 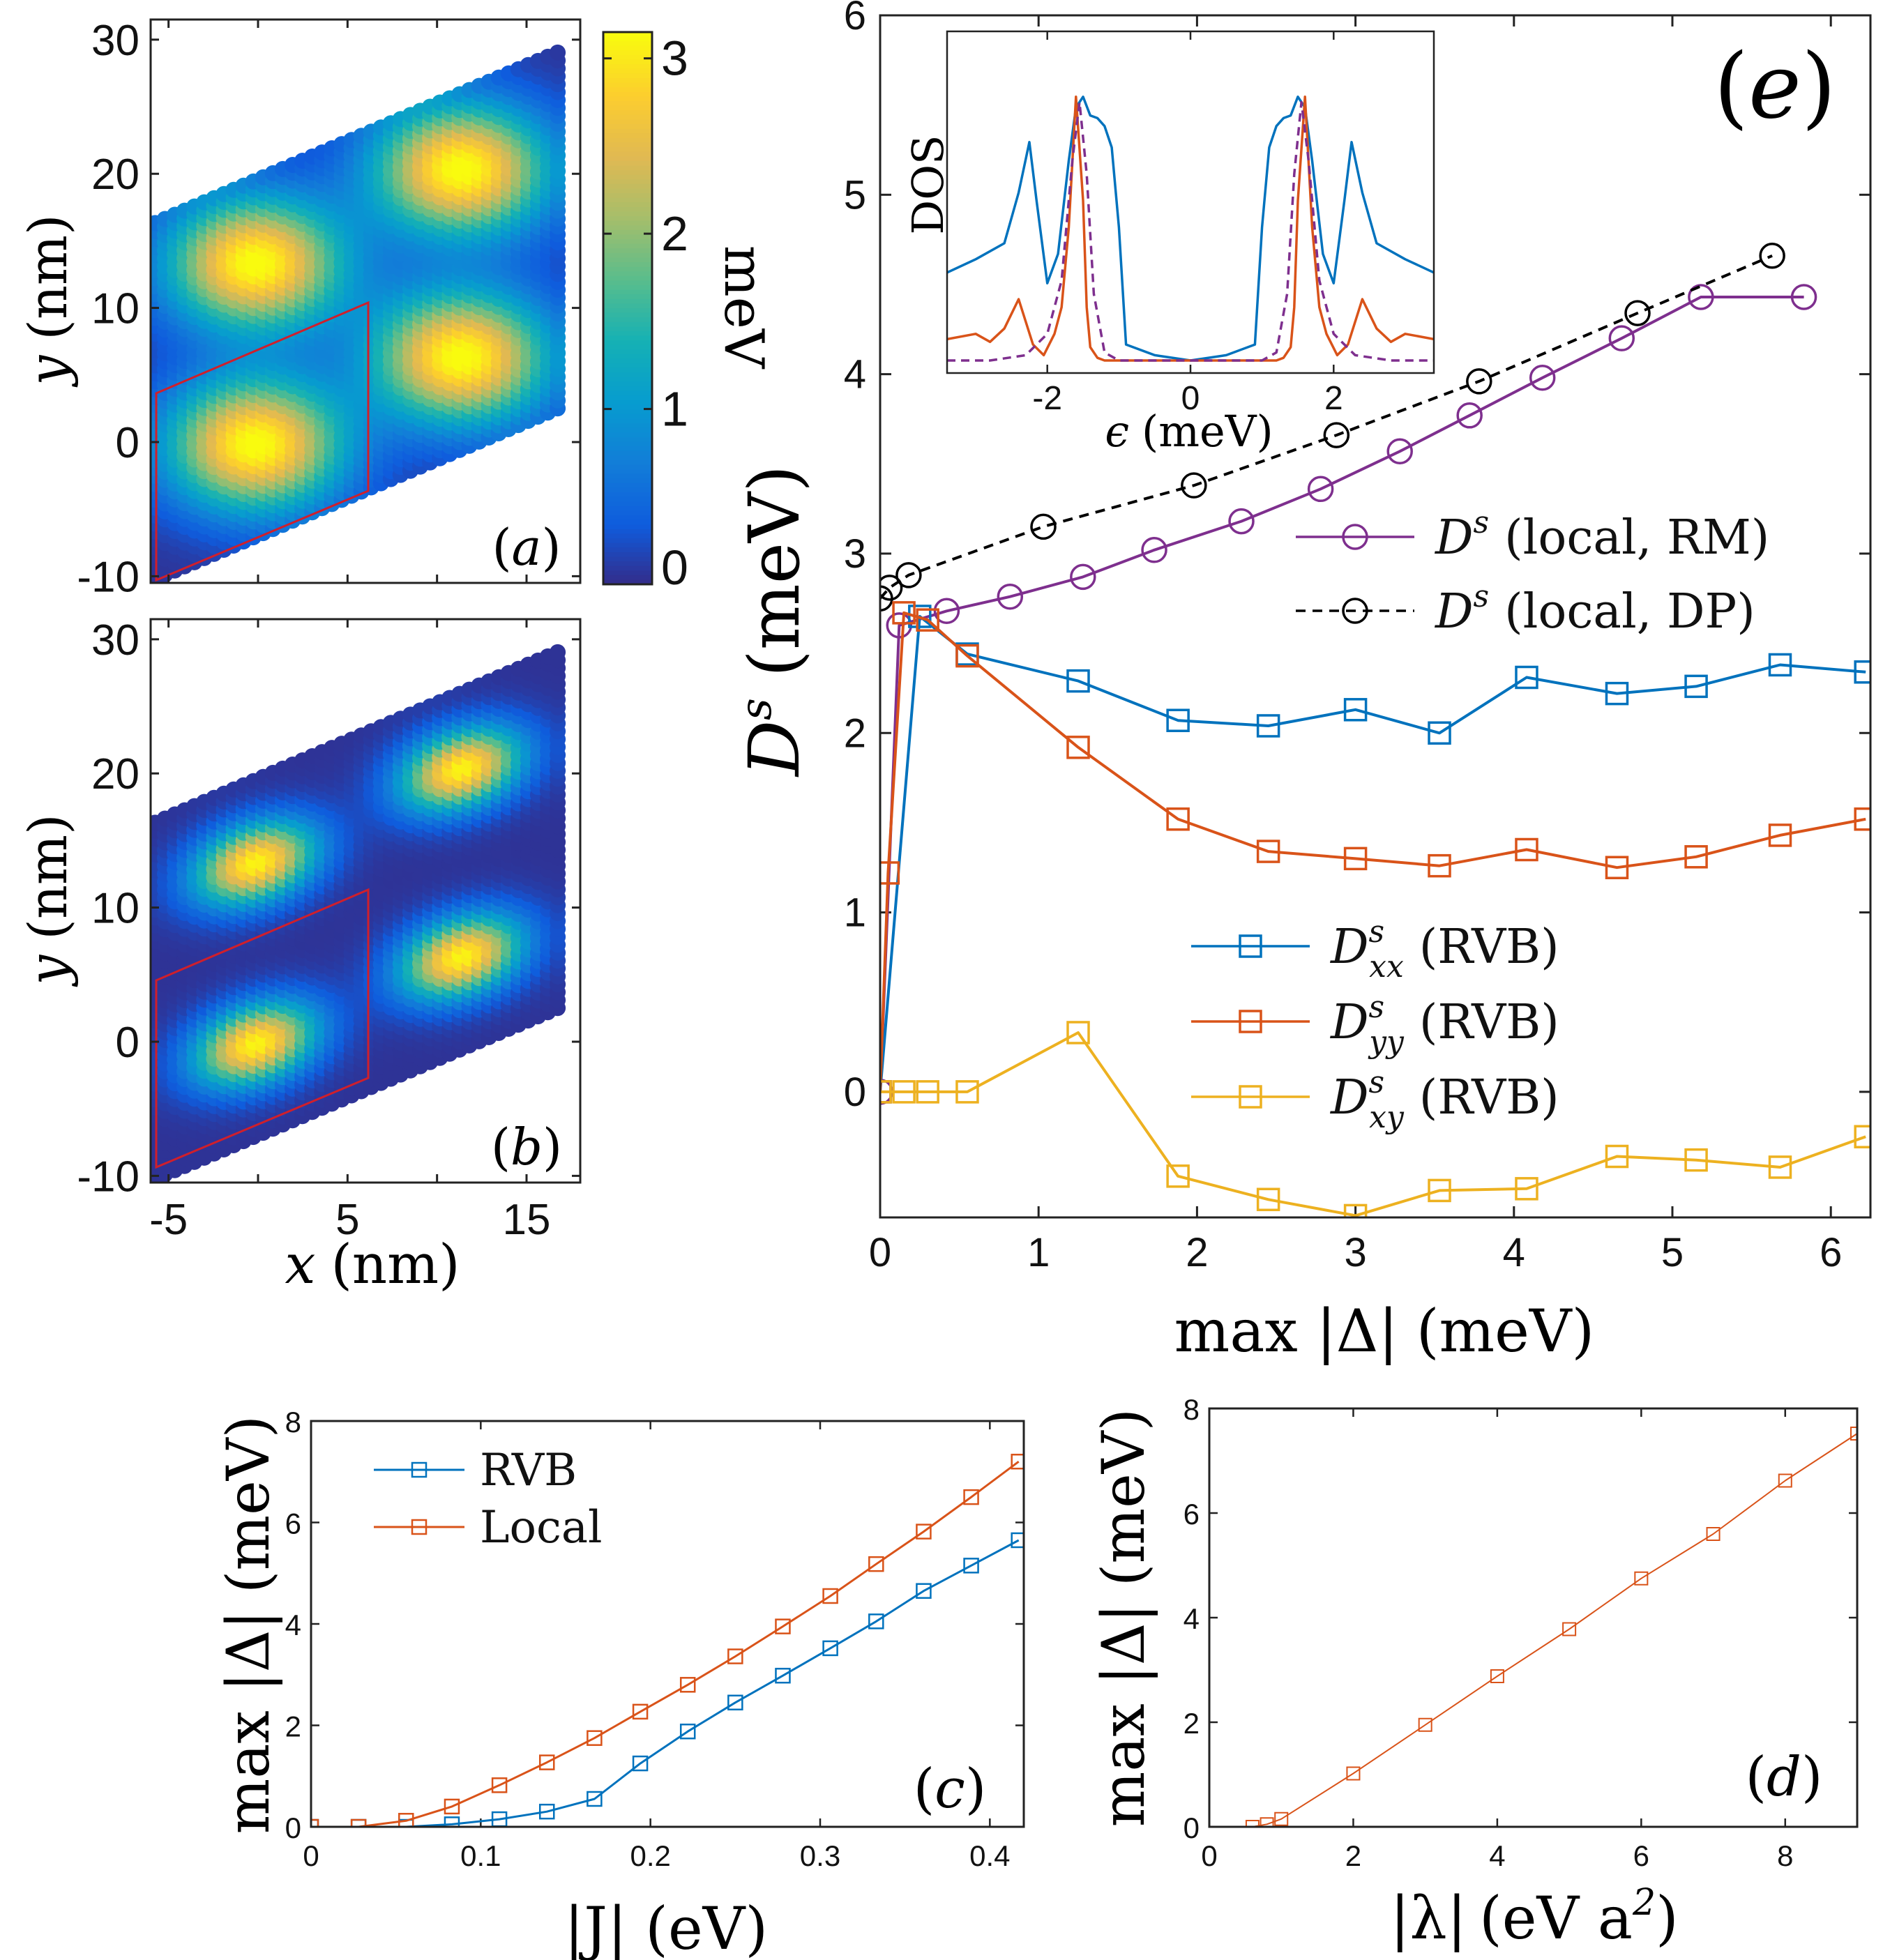 What do you see at coordinates (1355, 1252) in the screenshot?
I see `xtick-label: 3` at bounding box center [1355, 1252].